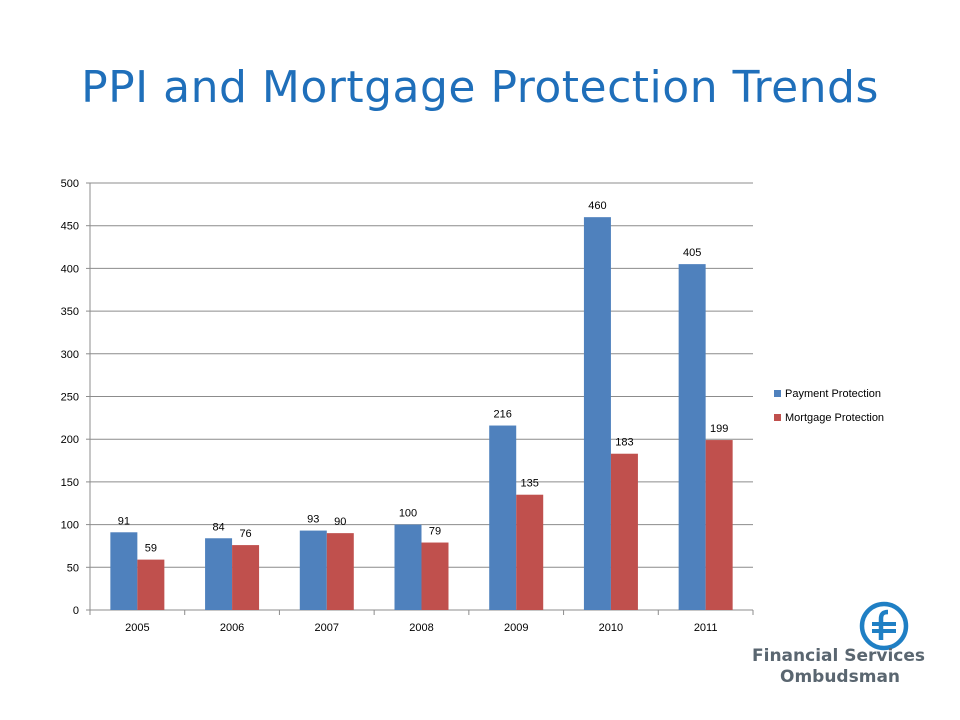 The image size is (960, 720). What do you see at coordinates (480, 87) in the screenshot?
I see `slide-title: PPI and Mortgage Protection Trends` at bounding box center [480, 87].